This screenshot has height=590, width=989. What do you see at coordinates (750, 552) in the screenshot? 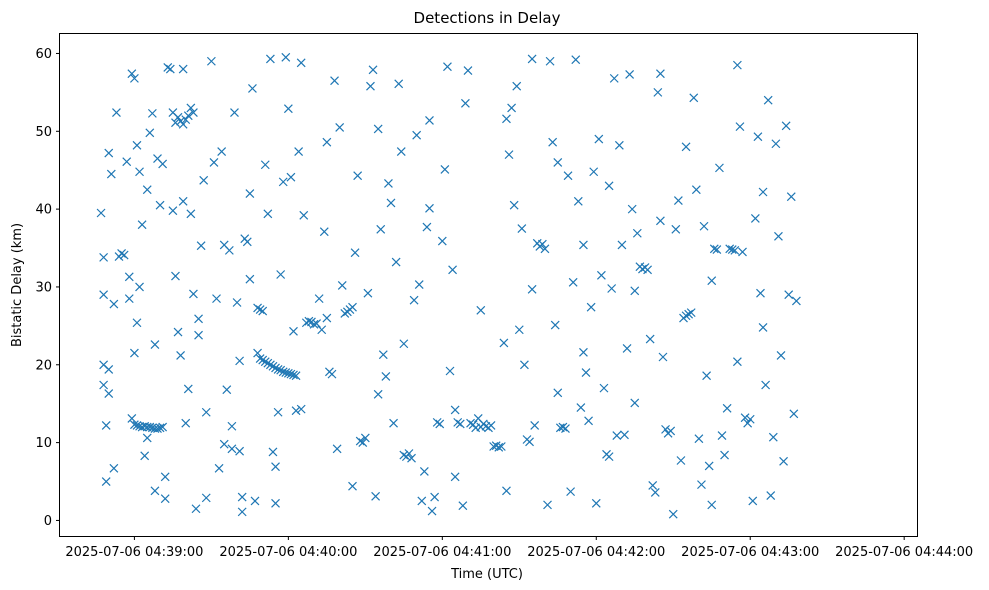
I see `x-tick-label: 2025-07-06 04:43:00` at bounding box center [750, 552].